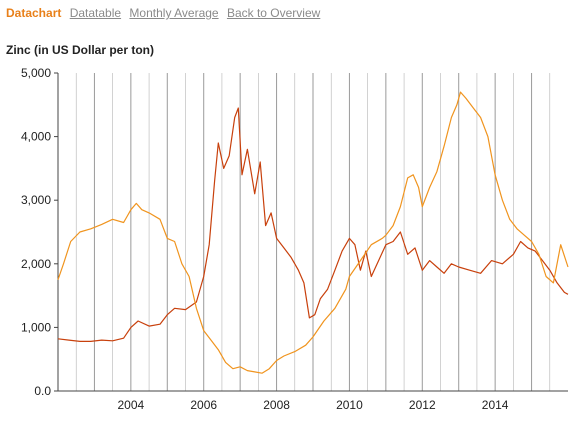 This screenshot has width=584, height=421. What do you see at coordinates (36, 327) in the screenshot?
I see `y-tick-label: 1,000` at bounding box center [36, 327].